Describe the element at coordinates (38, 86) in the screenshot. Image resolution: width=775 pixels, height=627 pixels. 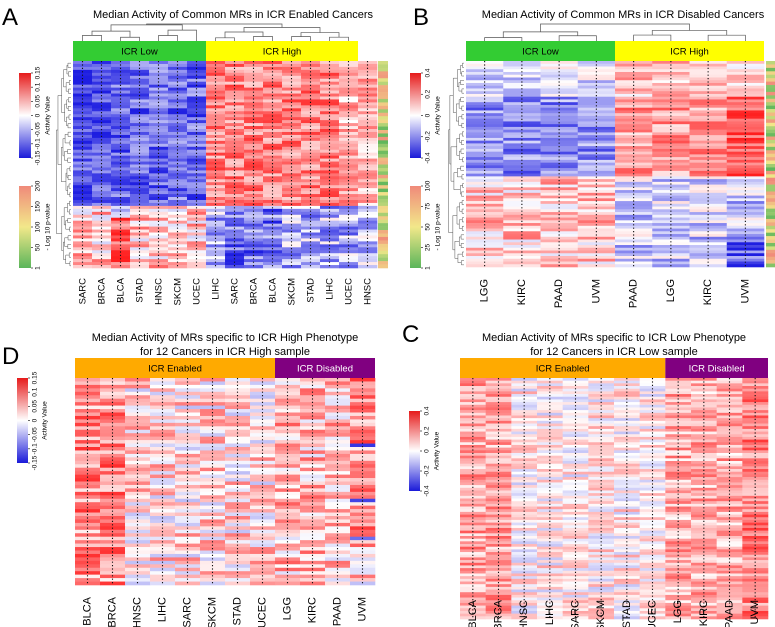
I see `activity-legend-tick-label: 0.1` at that location.